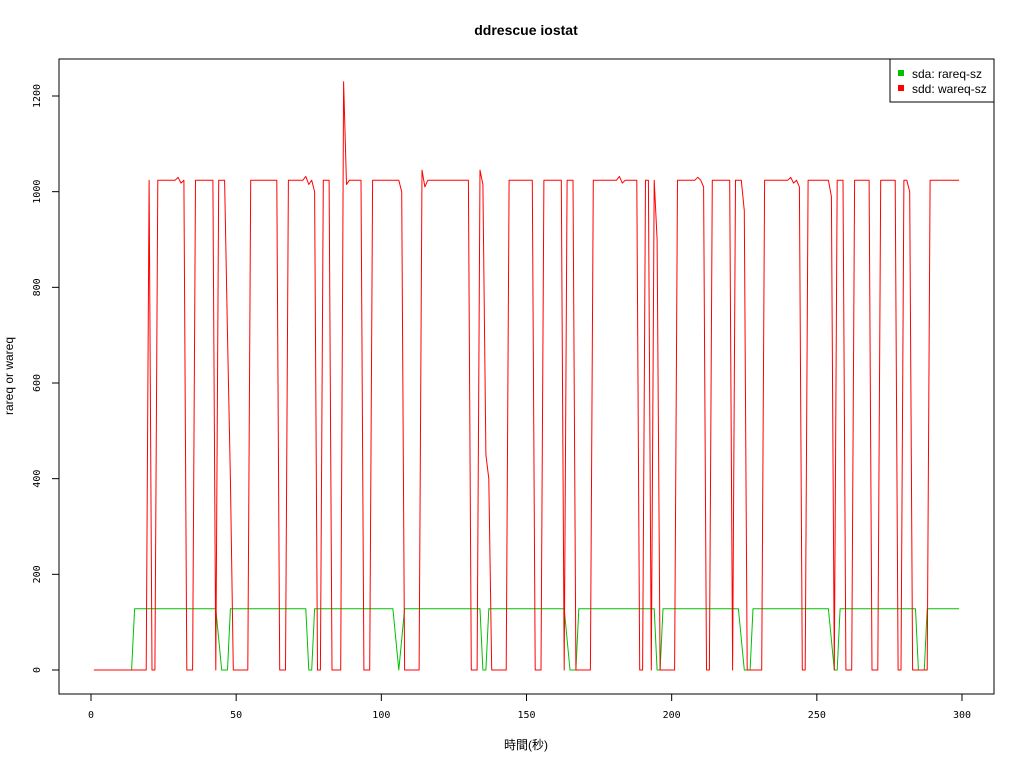 Image resolution: width=1024 pixels, height=768 pixels. I want to click on y-tick-label: 0, so click(37, 670).